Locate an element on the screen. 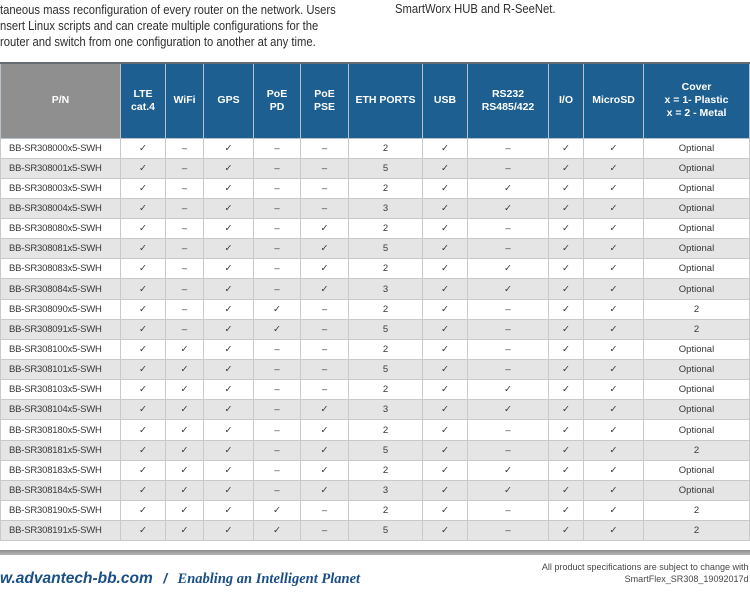  part-number-cell: BB-SR308001x5-SWH is located at coordinates (60, 168).